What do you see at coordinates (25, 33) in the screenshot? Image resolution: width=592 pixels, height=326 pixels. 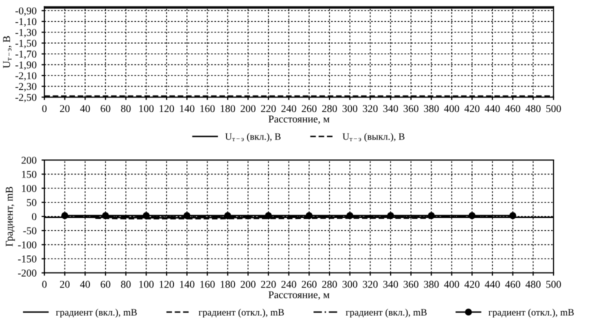 I see `y-tick-label: -1,30` at bounding box center [25, 33].